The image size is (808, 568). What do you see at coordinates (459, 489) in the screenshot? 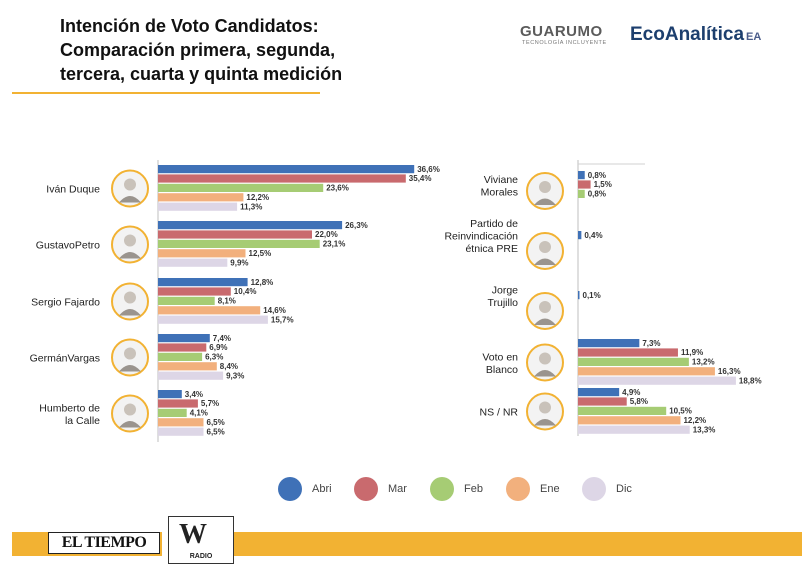
I see `legend-item-feb: Feb` at bounding box center [459, 489].